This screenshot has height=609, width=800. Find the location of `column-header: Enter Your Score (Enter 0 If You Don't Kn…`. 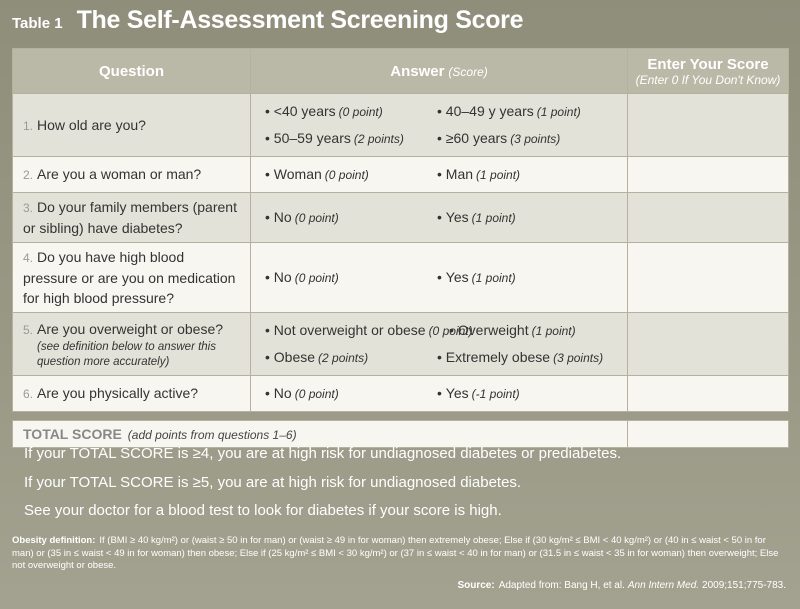

column-header: Enter Your Score (Enter 0 If You Don't Kn… is located at coordinates (708, 71).